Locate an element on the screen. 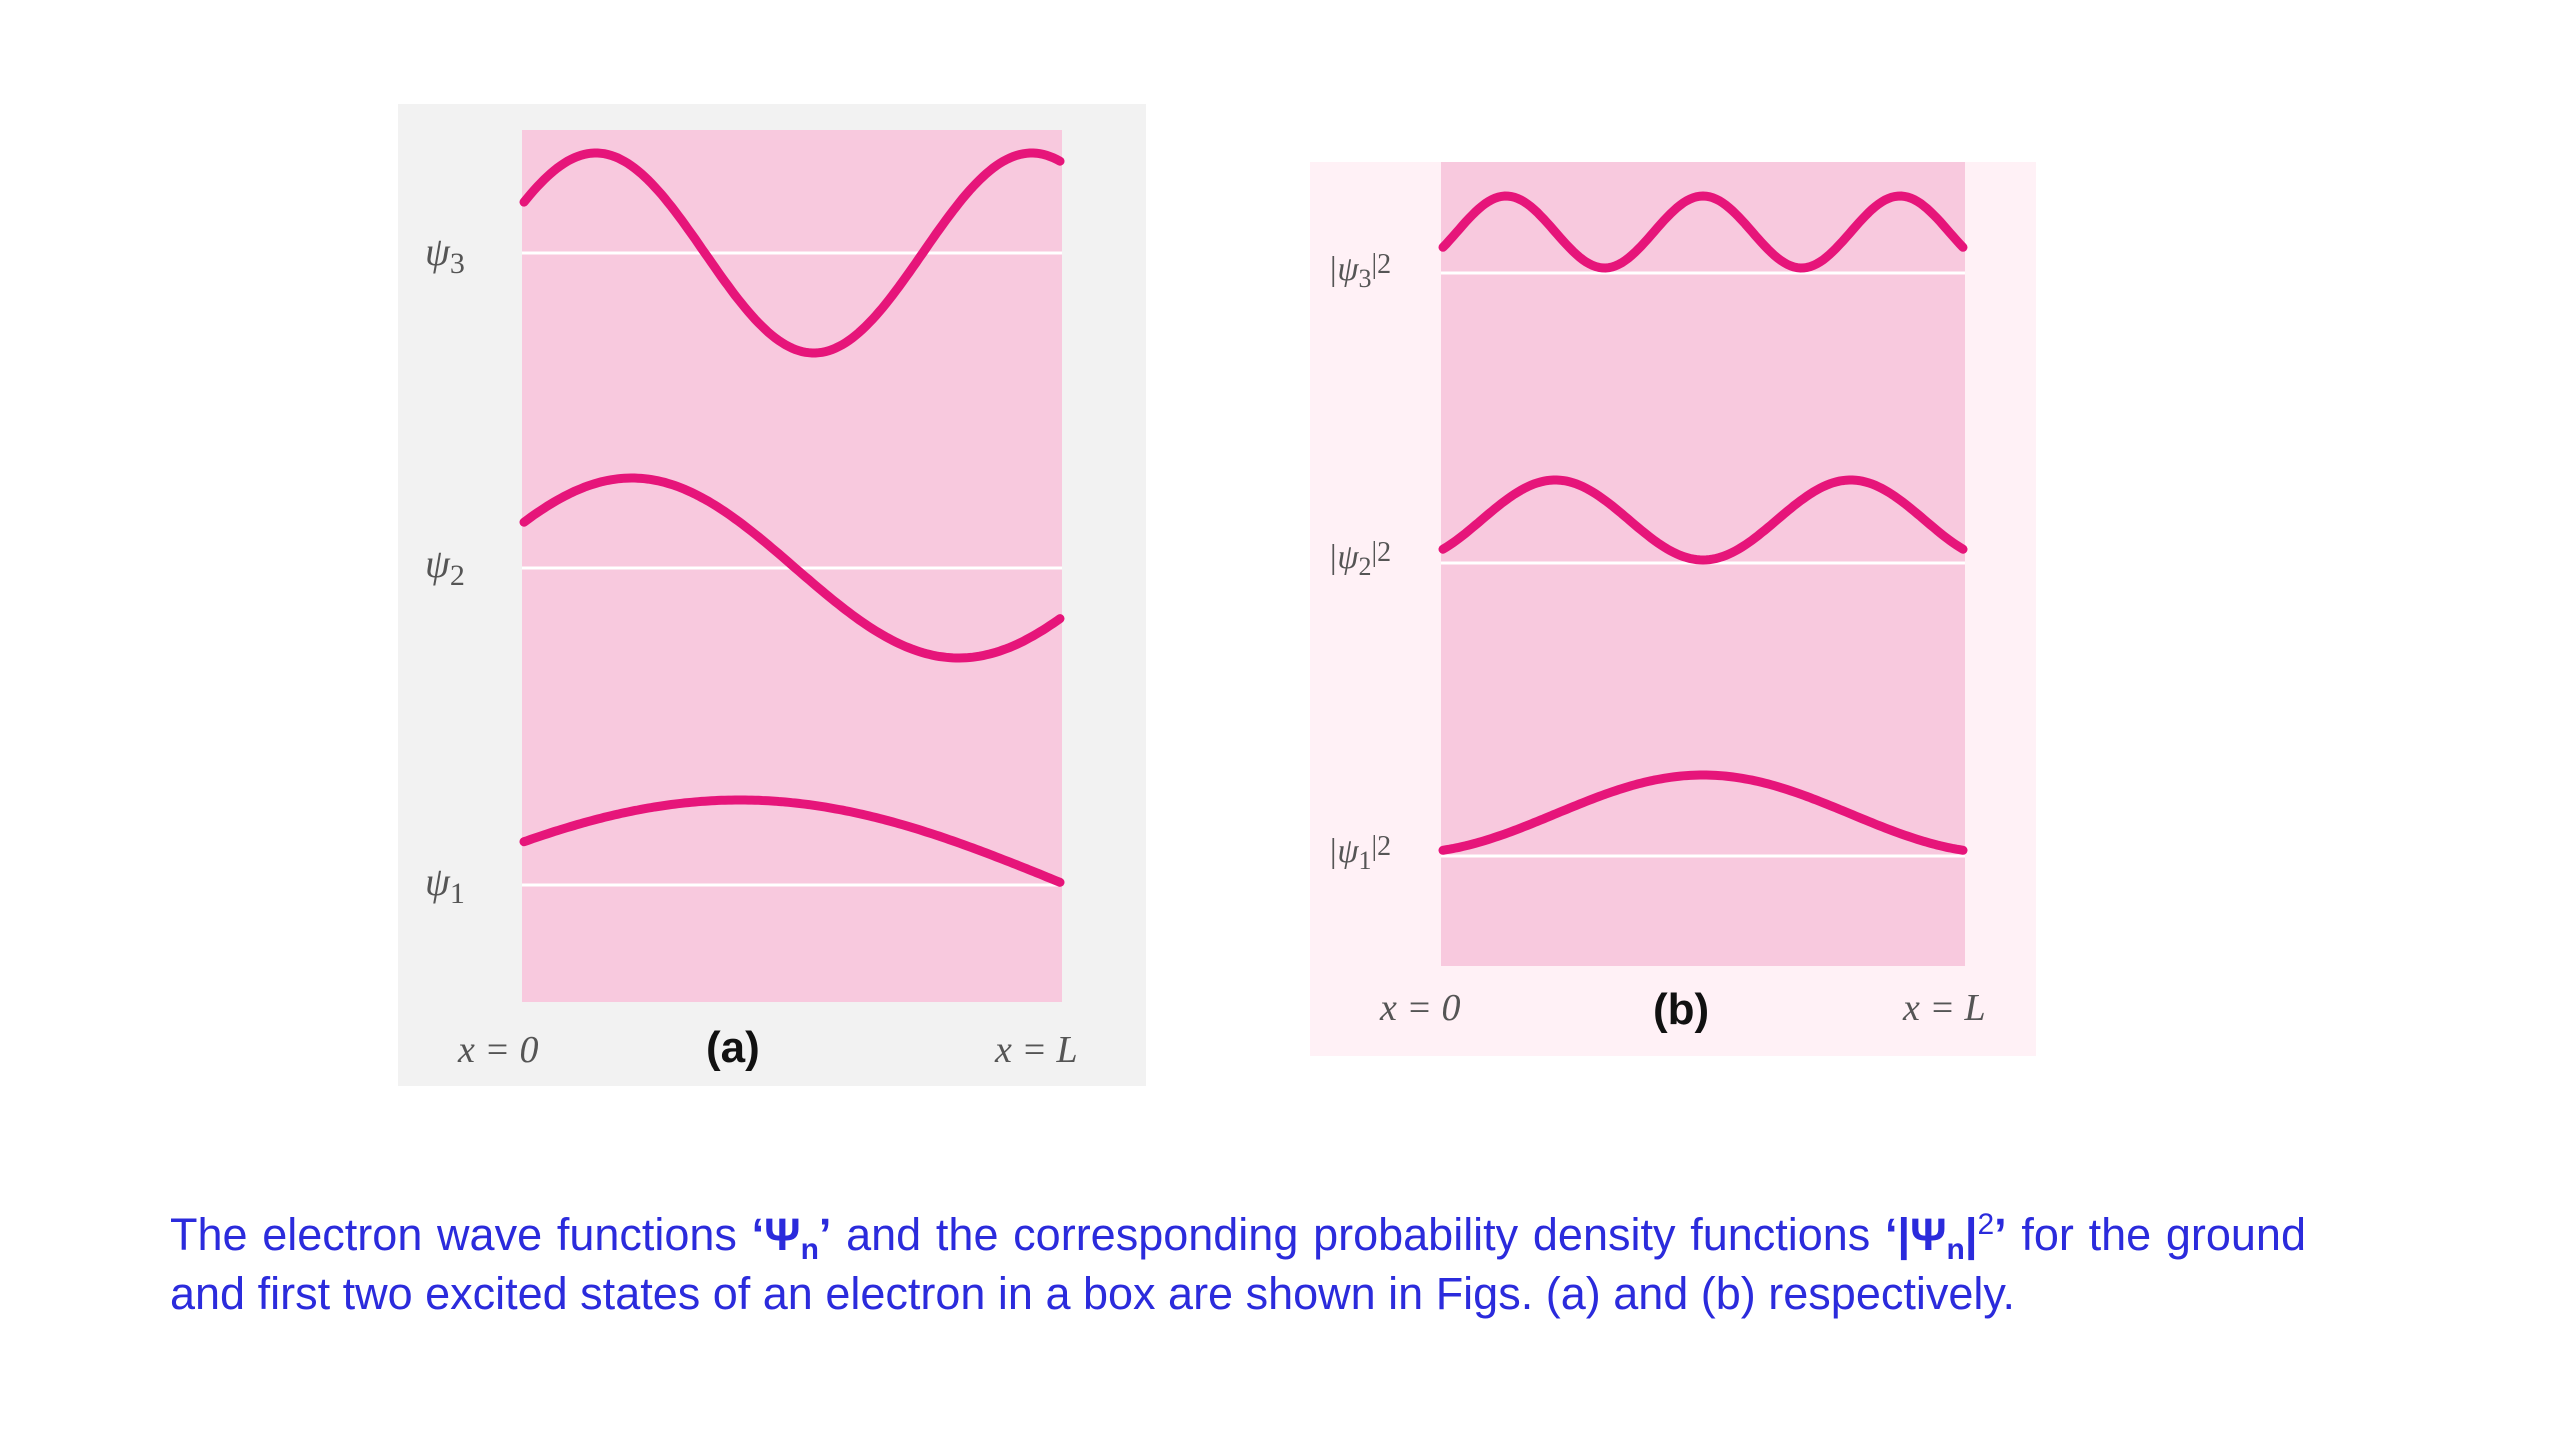 Image resolution: width=2560 pixels, height=1440 pixels. caption-density-symbol: ‘|Ψn| is located at coordinates (1931, 1237).